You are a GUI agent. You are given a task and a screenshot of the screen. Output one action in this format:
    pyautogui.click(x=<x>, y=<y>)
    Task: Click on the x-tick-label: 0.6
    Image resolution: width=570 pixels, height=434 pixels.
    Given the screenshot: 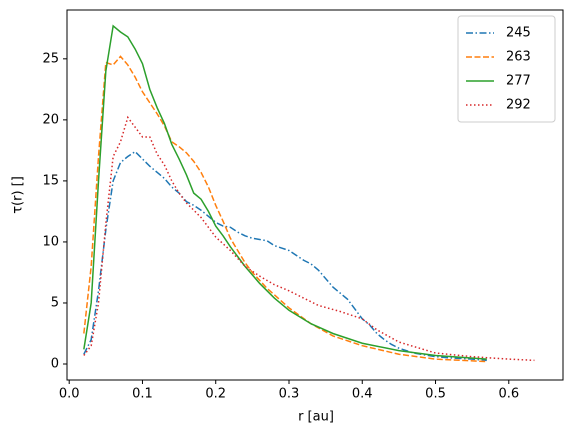 What is the action you would take?
    pyautogui.click(x=508, y=394)
    